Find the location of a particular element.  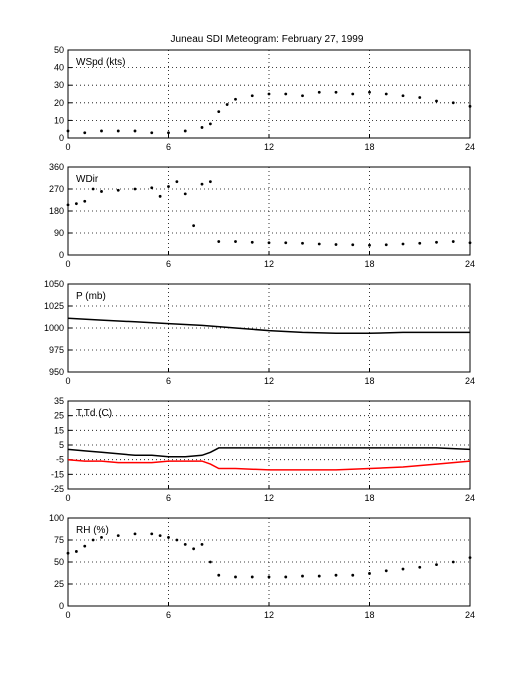

wdir-ytick-label: 360 is located at coordinates (56, 167).